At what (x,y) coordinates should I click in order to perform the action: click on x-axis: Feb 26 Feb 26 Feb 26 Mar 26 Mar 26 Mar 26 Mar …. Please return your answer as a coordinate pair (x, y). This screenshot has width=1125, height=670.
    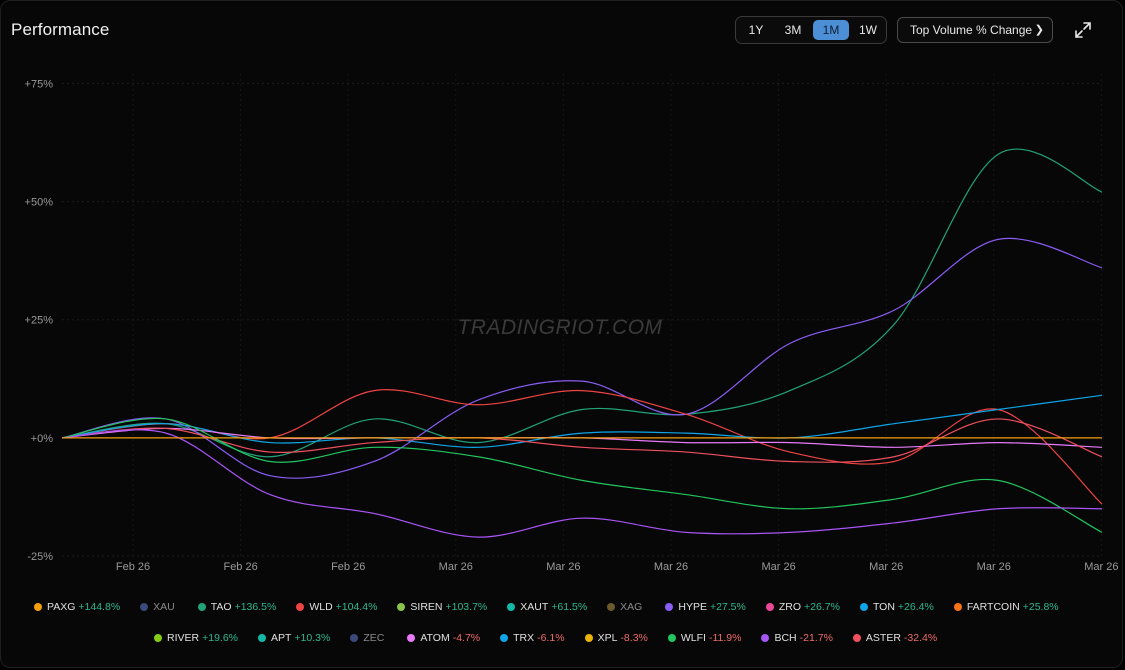
    Looking at the image, I should click on (617, 567).